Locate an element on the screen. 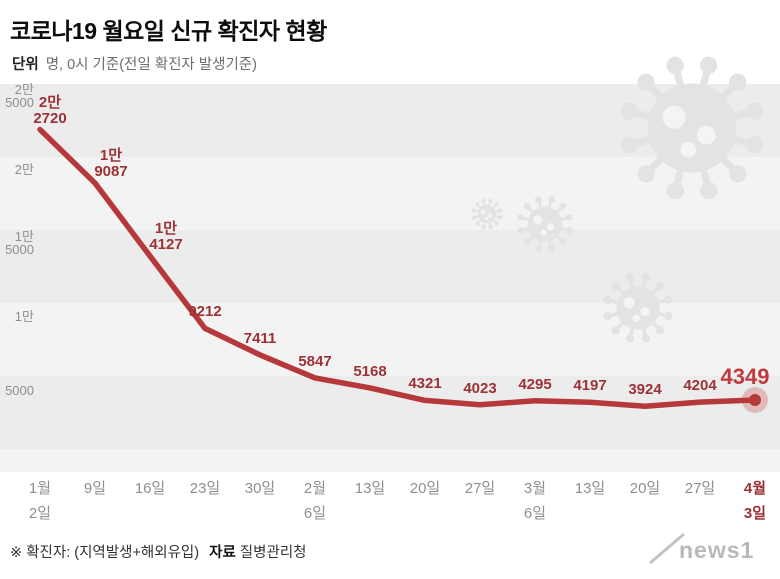 The height and width of the screenshot is (579, 780). x-axis-label: 2월 6일 is located at coordinates (315, 501).